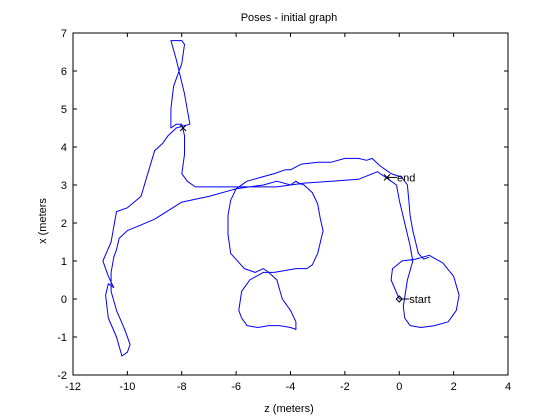 This screenshot has width=560, height=420. Describe the element at coordinates (289, 18) in the screenshot. I see `chart-title: Poses - initial graph` at that location.